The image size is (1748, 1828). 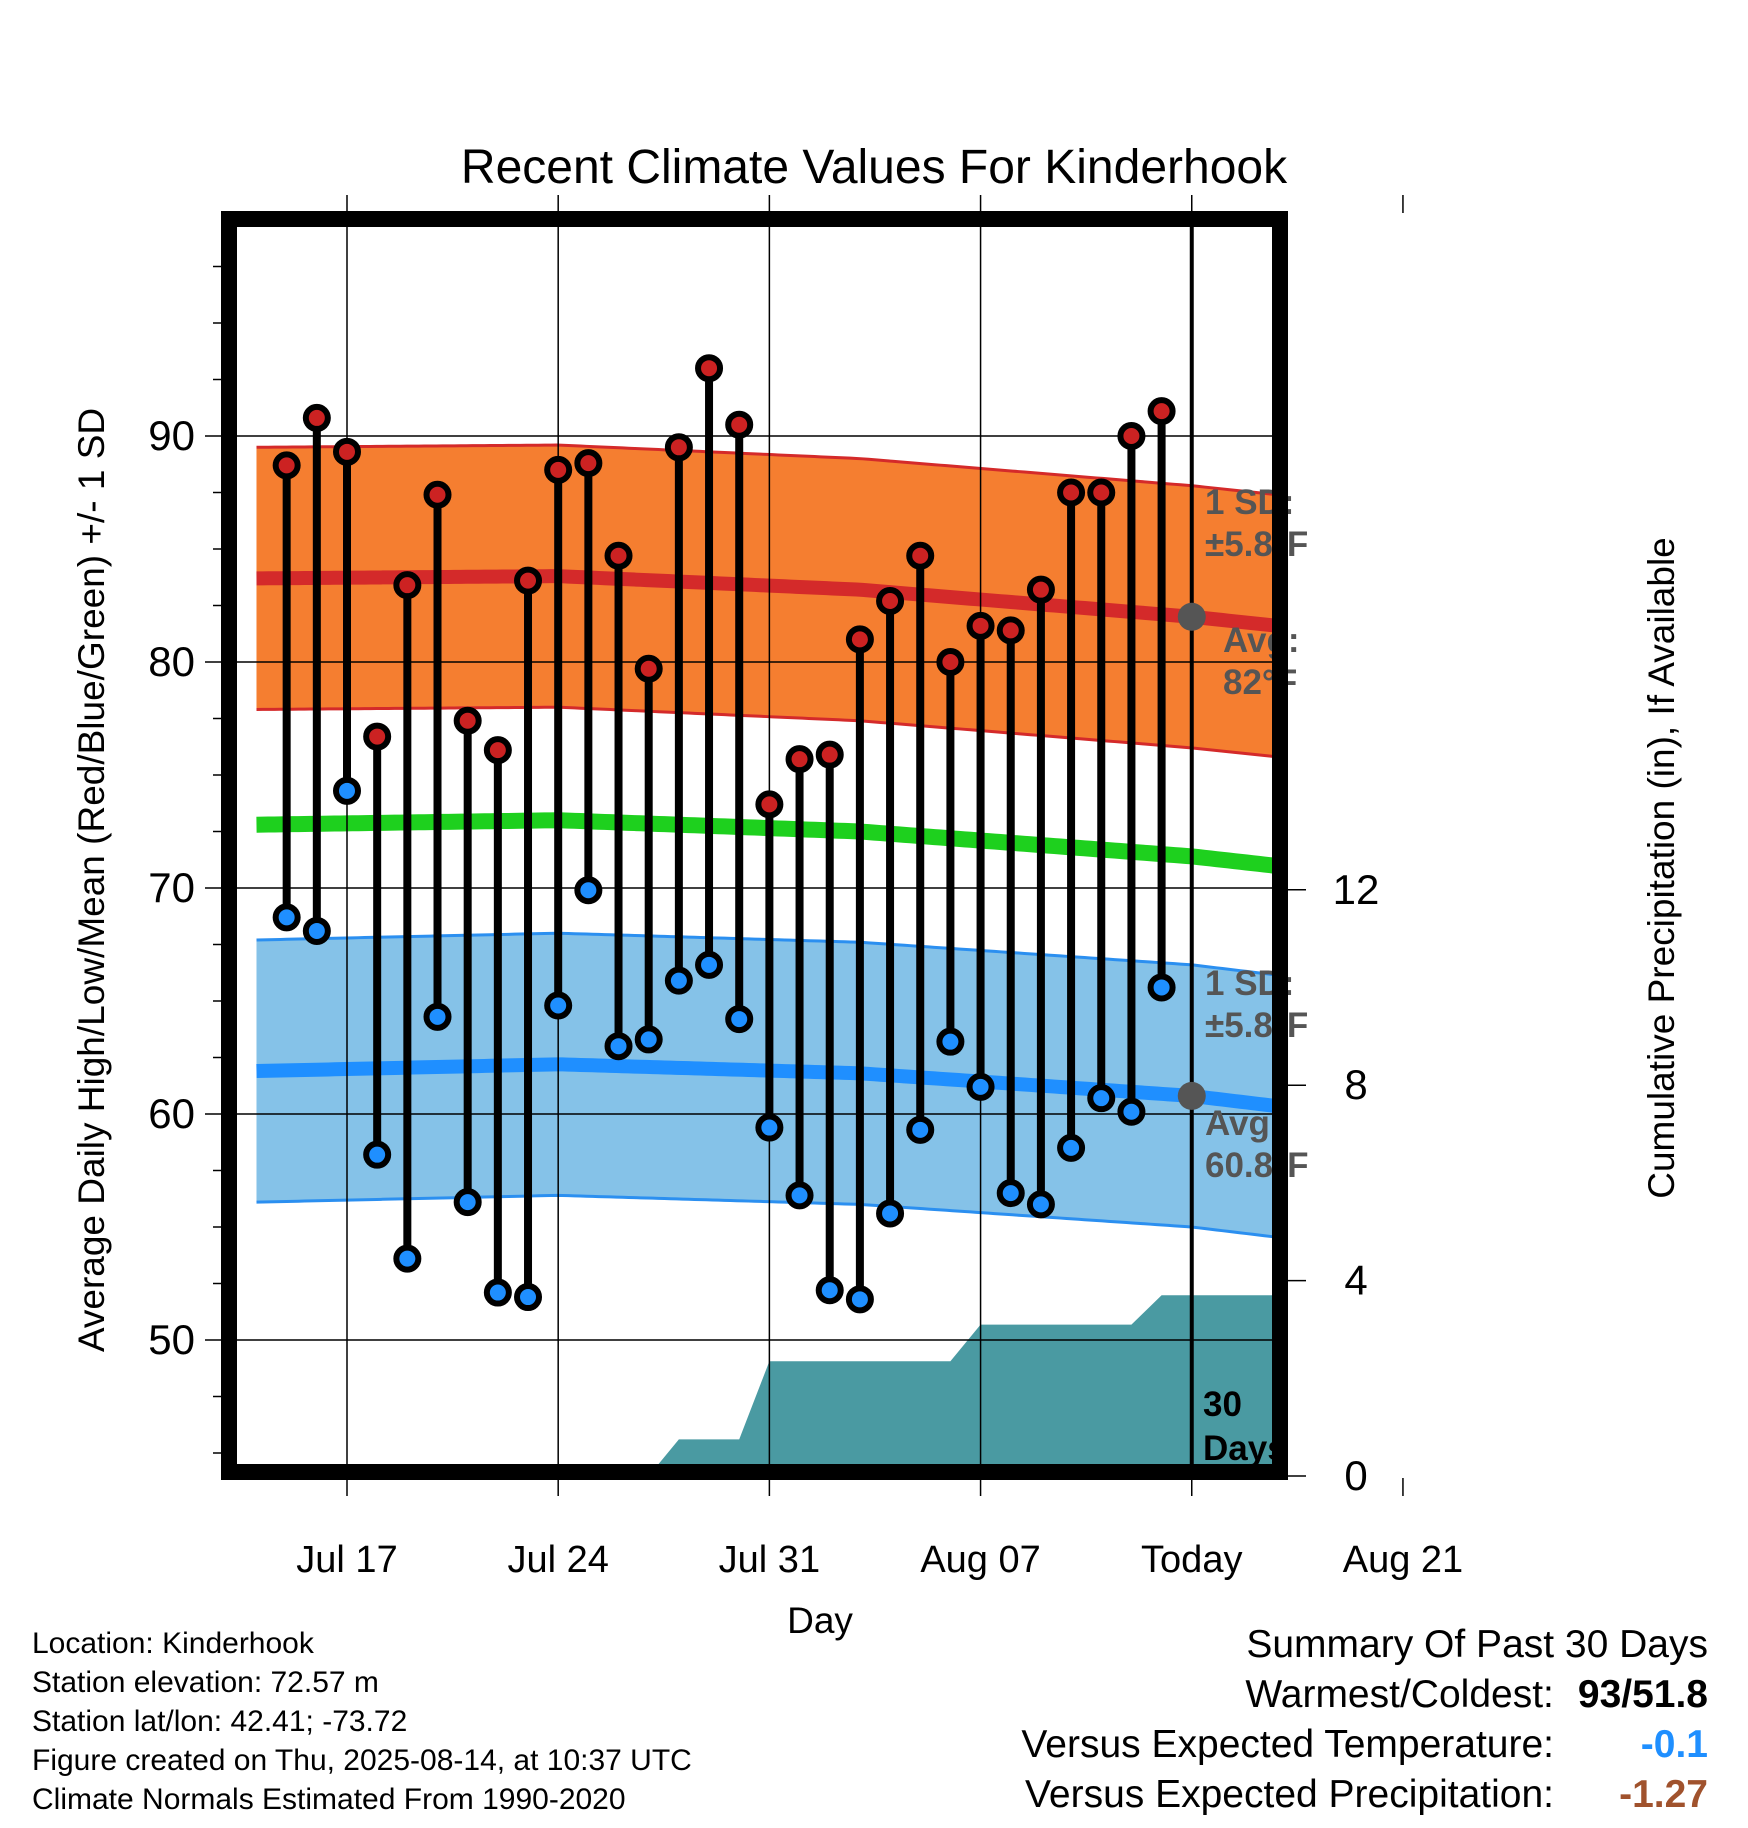 What do you see at coordinates (1257, 1165) in the screenshot?
I see `low-avg-value: 60.8°F` at bounding box center [1257, 1165].